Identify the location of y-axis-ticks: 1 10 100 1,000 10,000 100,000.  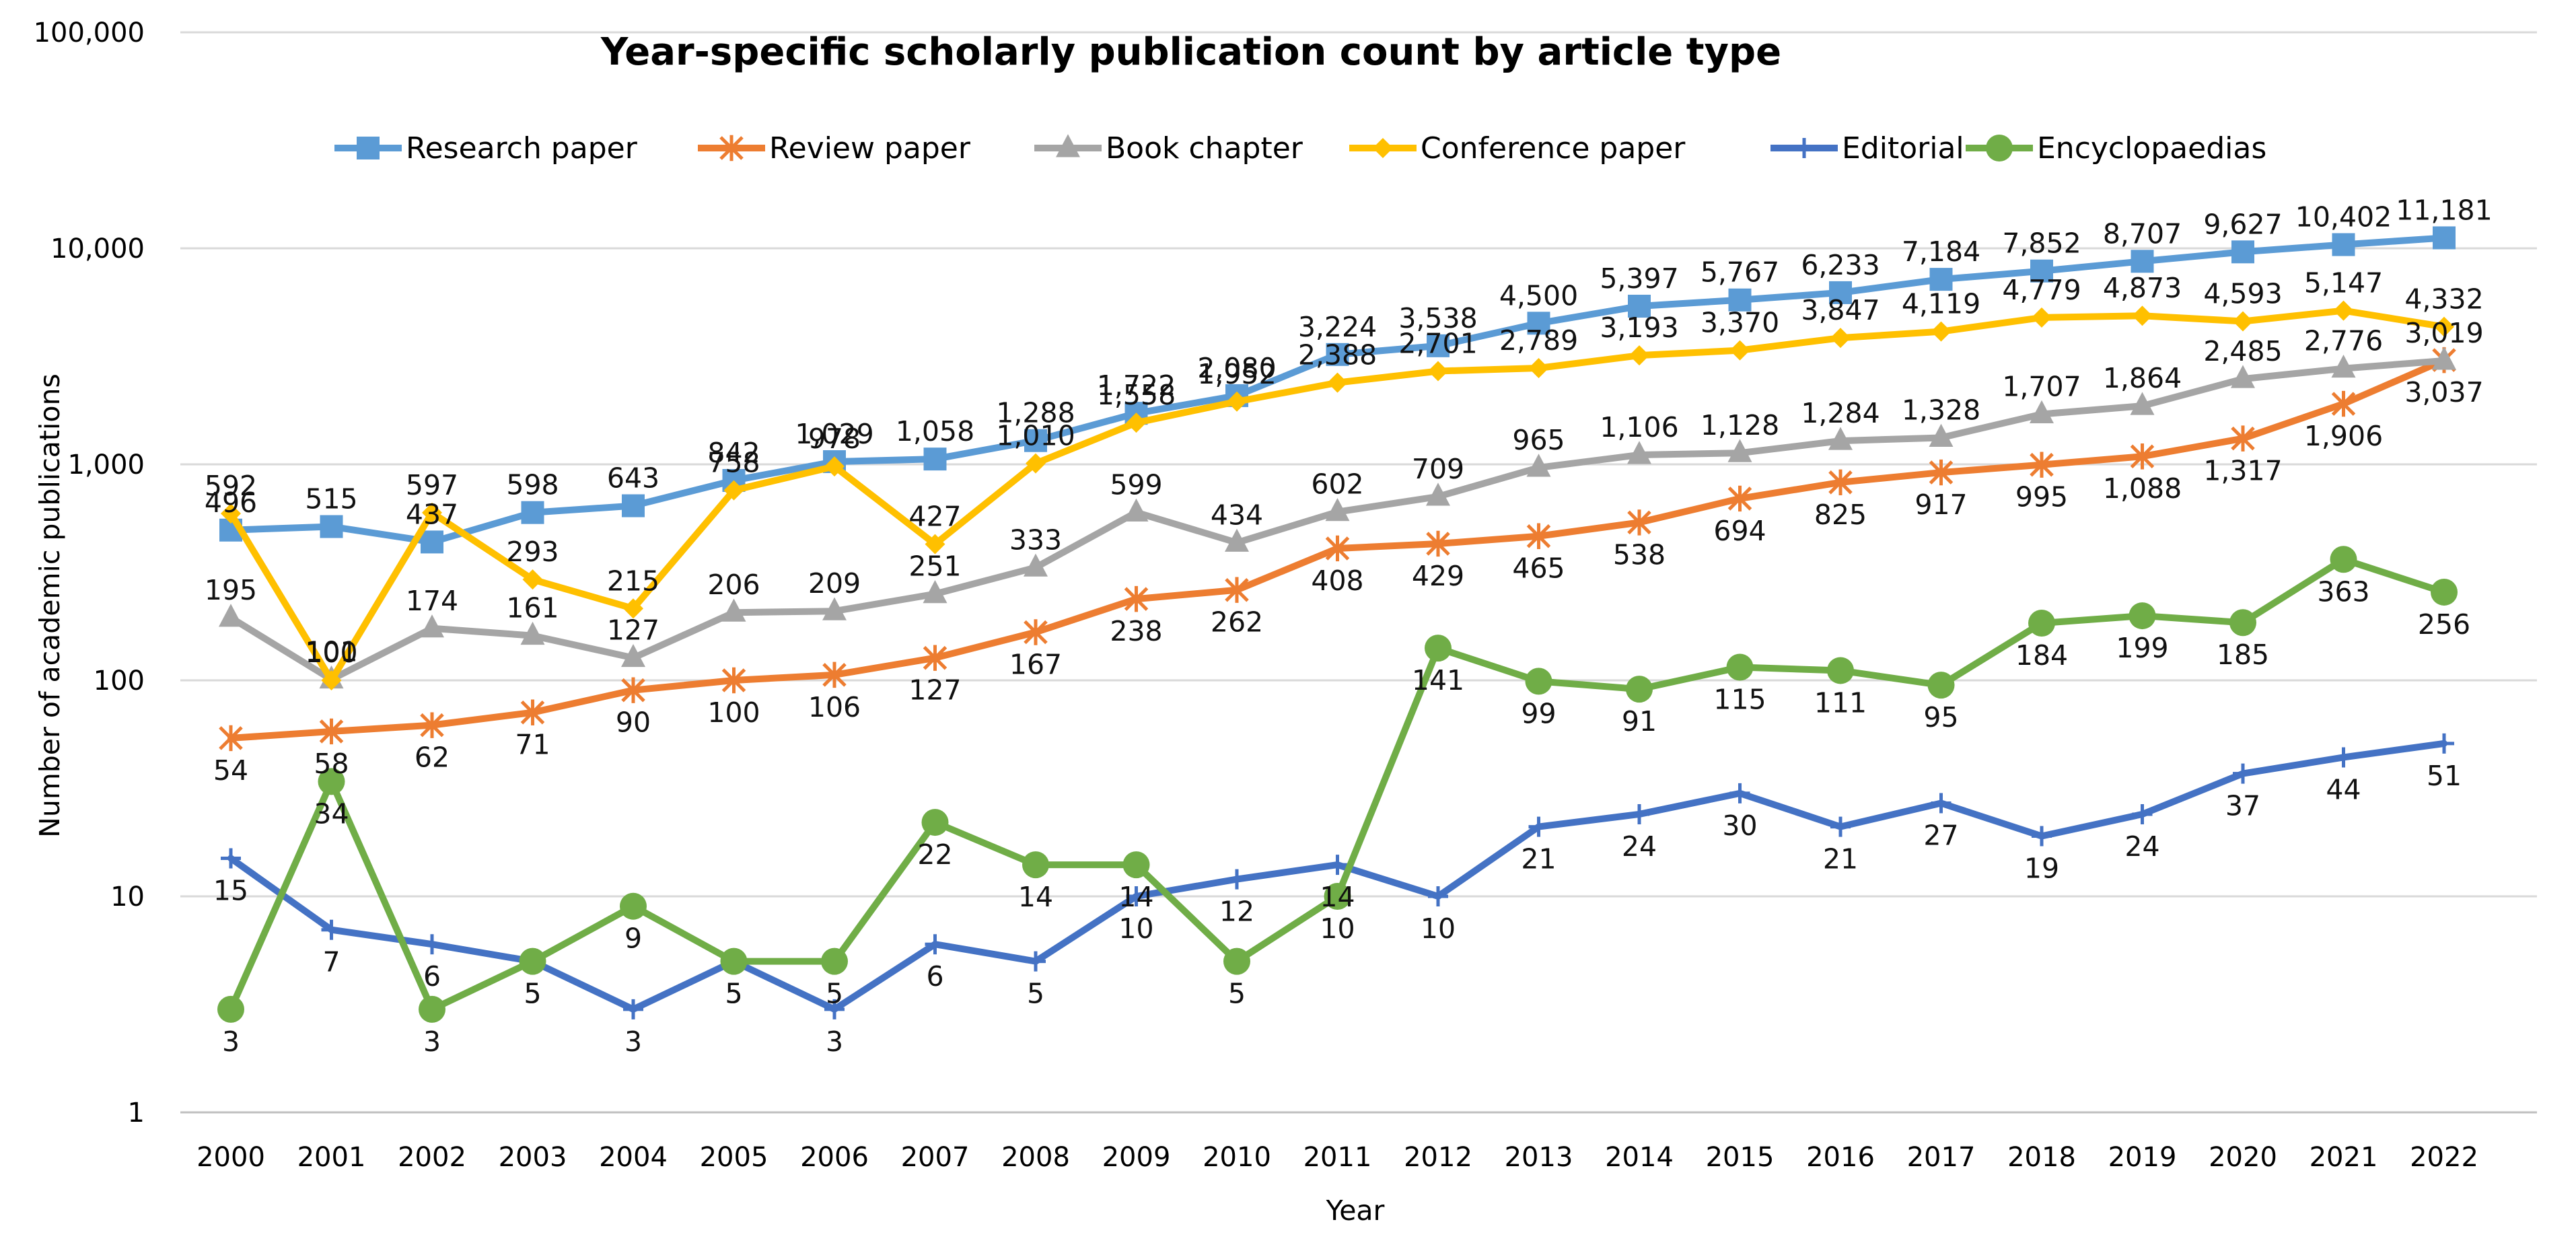
(89, 572).